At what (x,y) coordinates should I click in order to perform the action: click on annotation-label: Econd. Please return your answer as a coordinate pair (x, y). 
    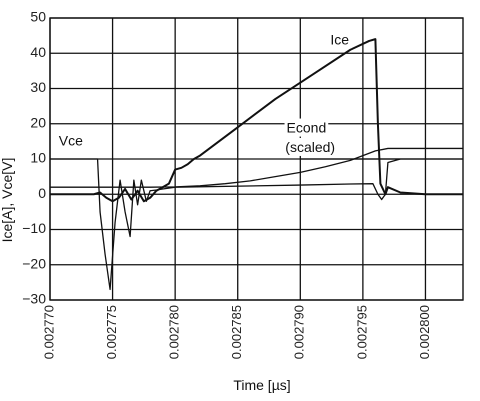
    Looking at the image, I should click on (307, 128).